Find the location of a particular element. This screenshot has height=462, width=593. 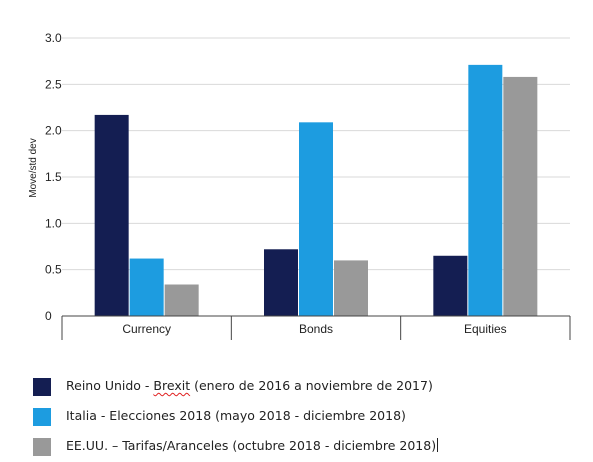

legend-swatch-italy is located at coordinates (42, 417).